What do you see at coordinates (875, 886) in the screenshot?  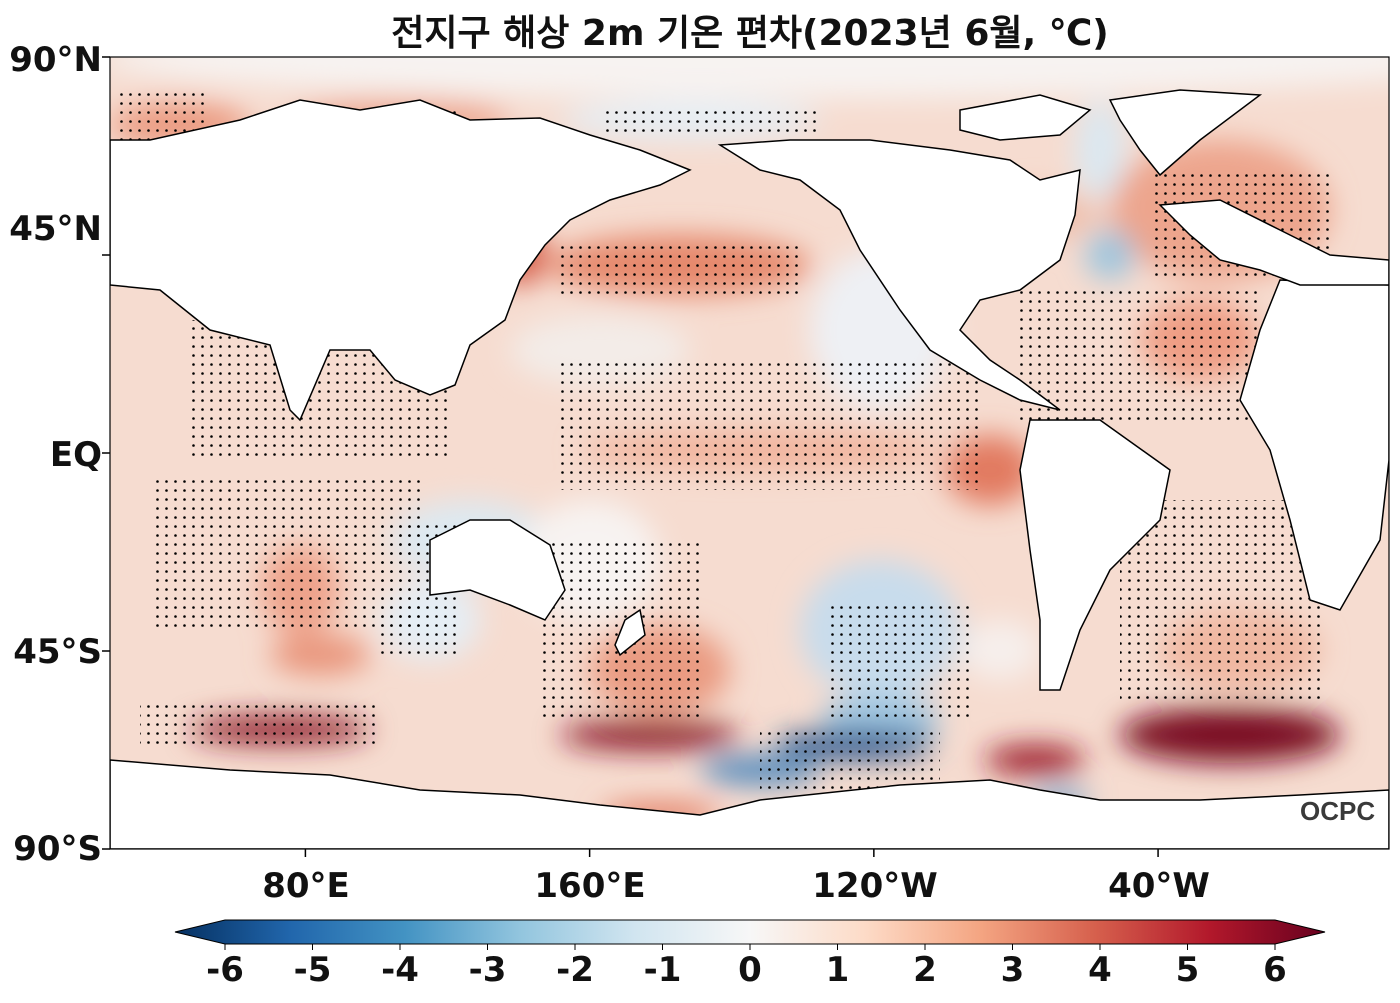 I see `lon-label-120w: 120°W` at bounding box center [875, 886].